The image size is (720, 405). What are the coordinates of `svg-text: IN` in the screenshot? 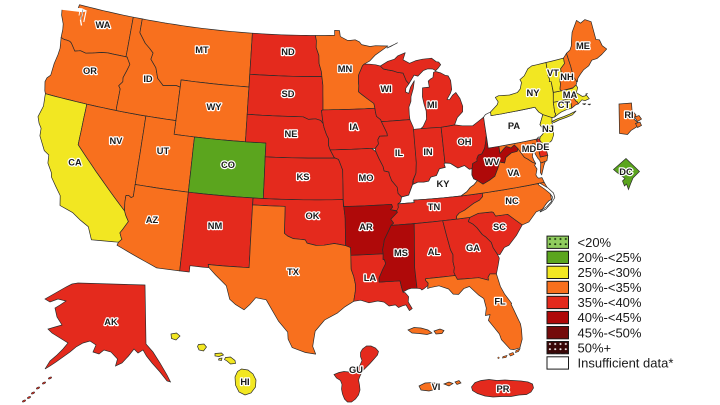 It's located at (428, 152).